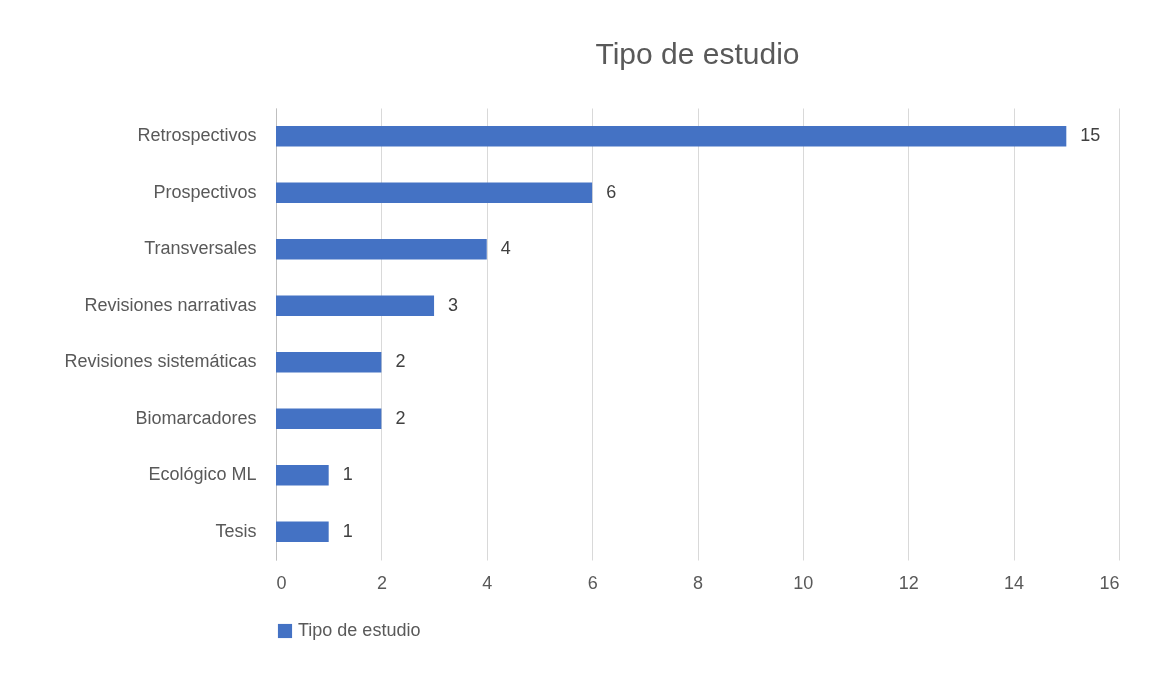 This screenshot has width=1151, height=676. What do you see at coordinates (505, 248) in the screenshot?
I see `data-label: 4` at bounding box center [505, 248].